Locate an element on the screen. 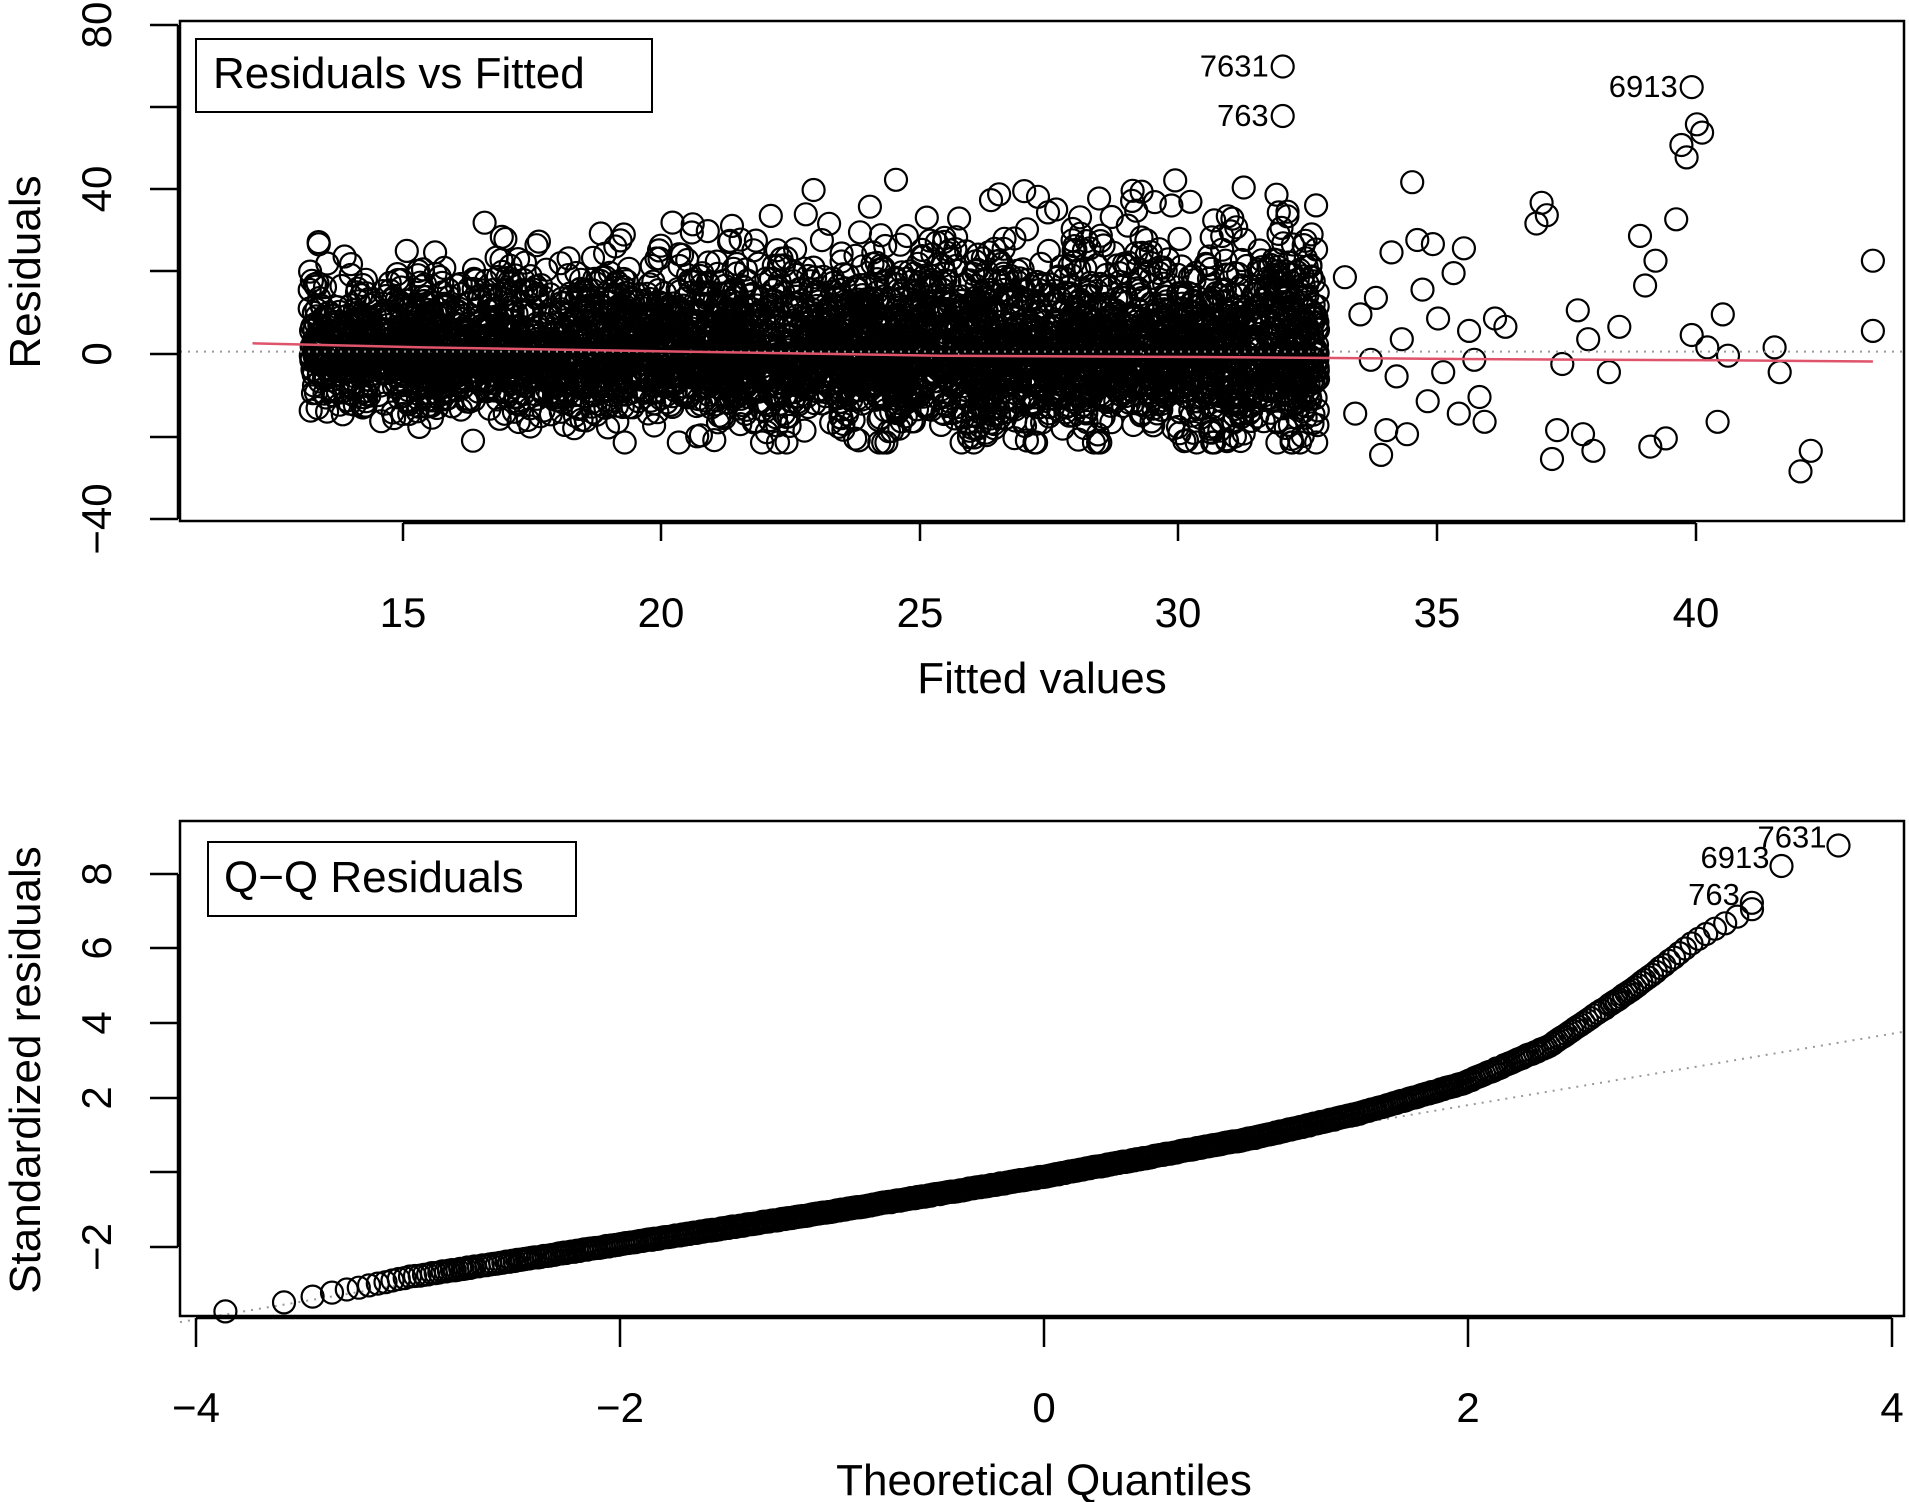 The image size is (1909, 1502). rvf-point-label: 7631 is located at coordinates (1234, 66).